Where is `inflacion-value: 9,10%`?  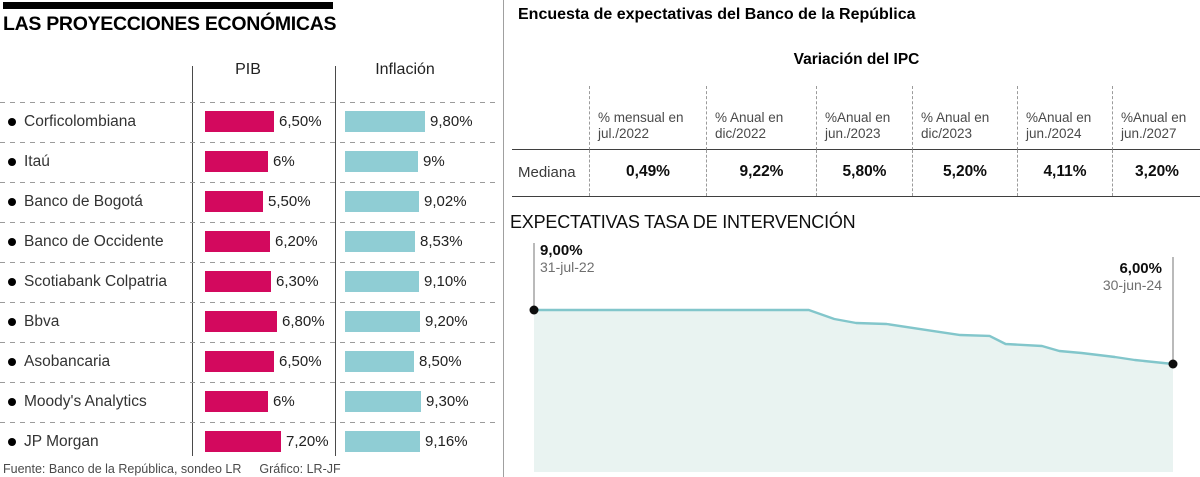 inflacion-value: 9,10% is located at coordinates (445, 281).